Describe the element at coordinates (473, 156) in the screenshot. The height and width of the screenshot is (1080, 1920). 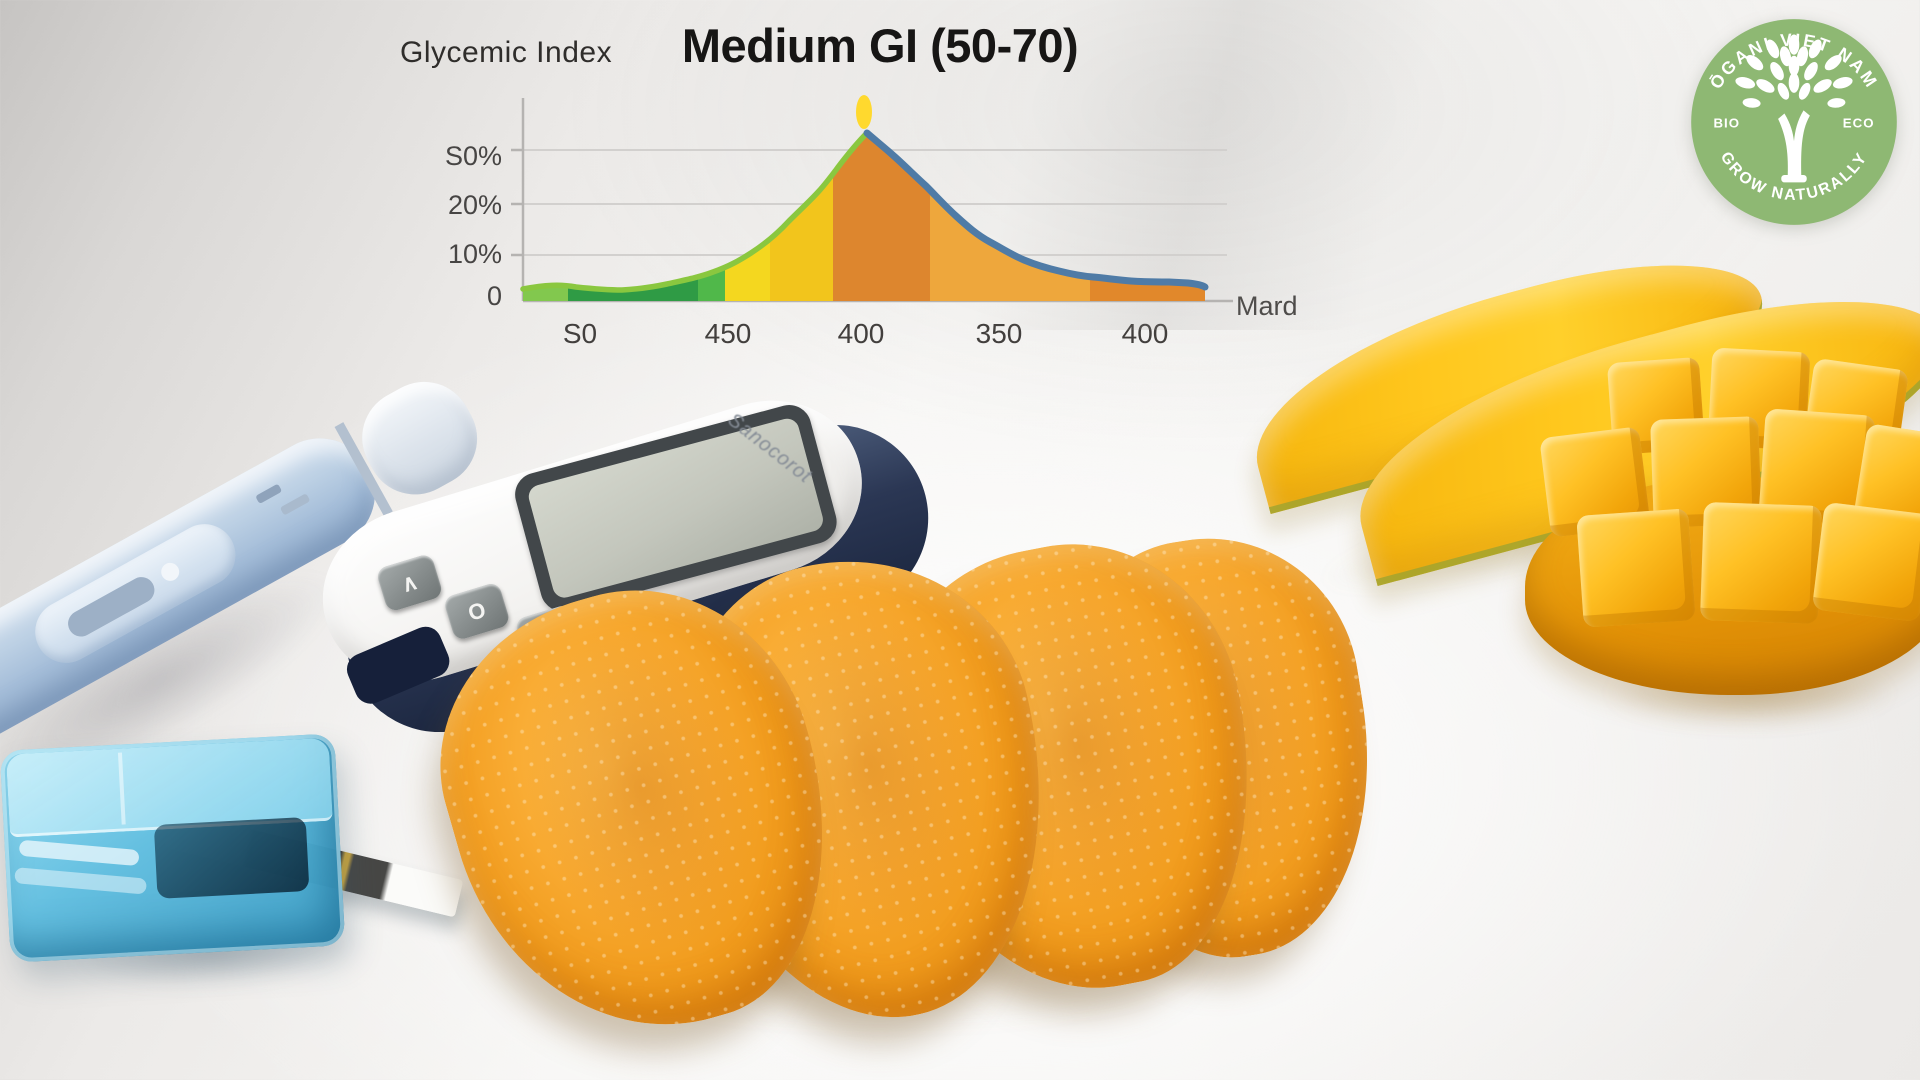
I see `y-tick-30: S0%` at that location.